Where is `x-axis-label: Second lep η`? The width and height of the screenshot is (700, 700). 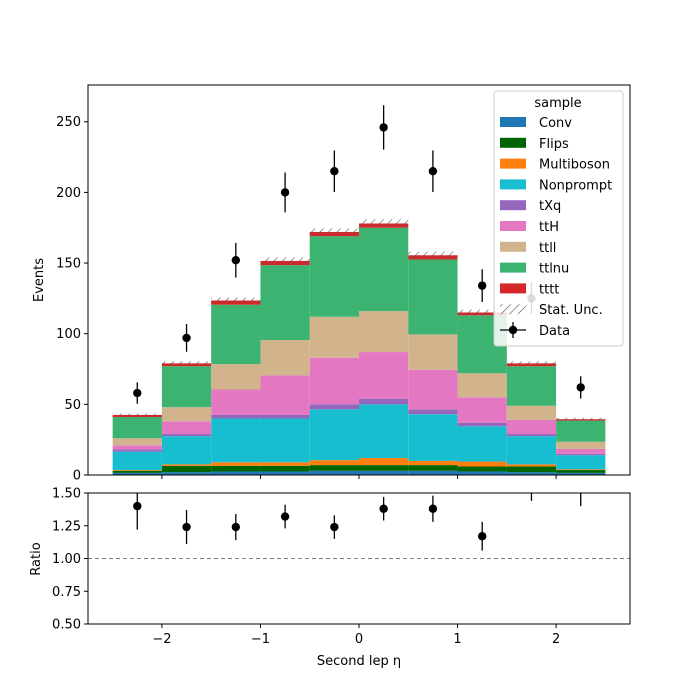 x-axis-label: Second lep η is located at coordinates (359, 661).